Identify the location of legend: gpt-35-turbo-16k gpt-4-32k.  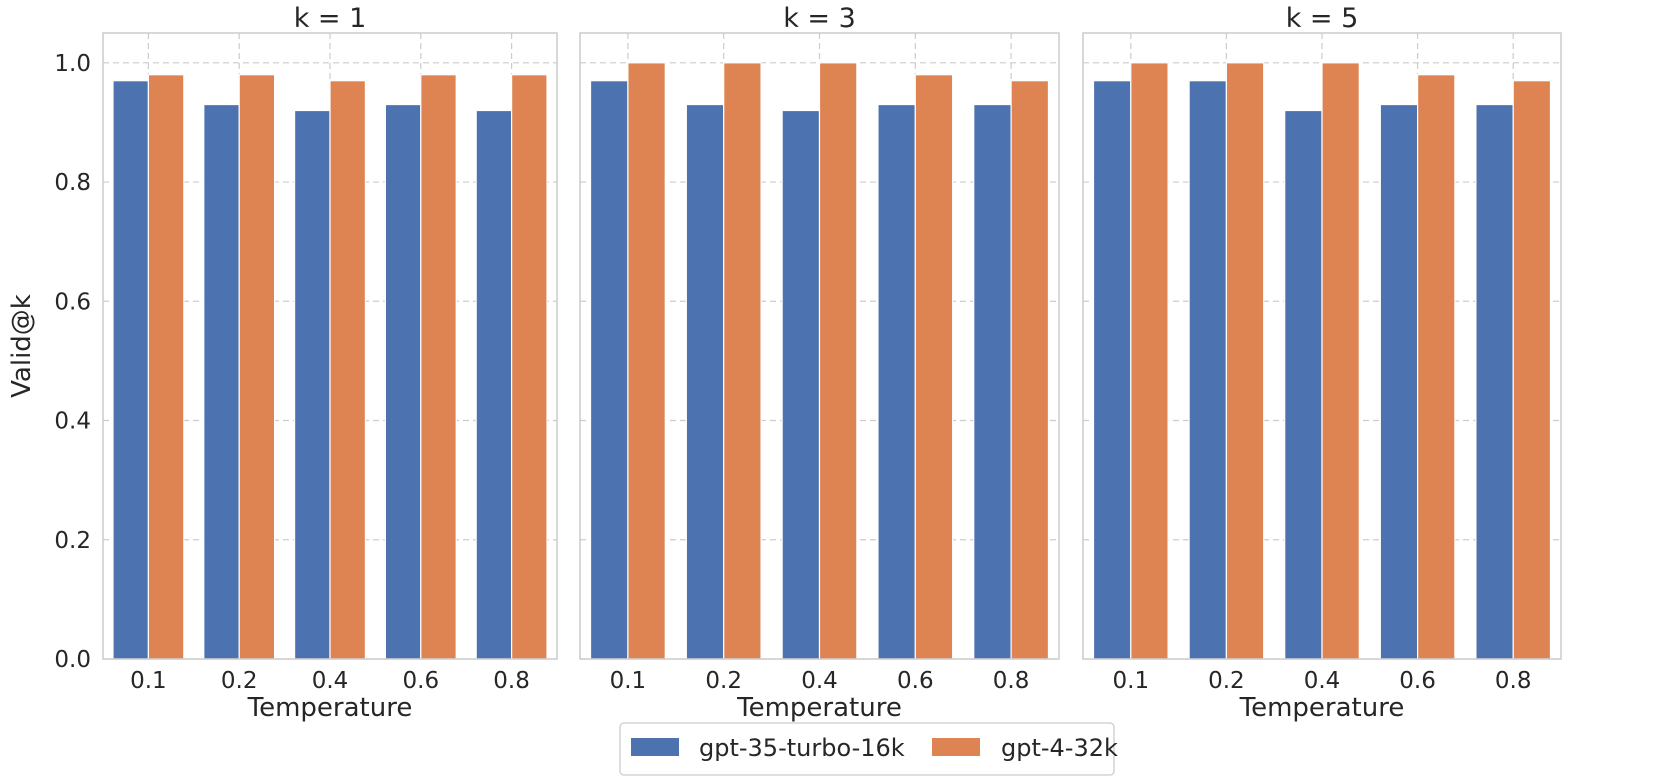
(868, 749).